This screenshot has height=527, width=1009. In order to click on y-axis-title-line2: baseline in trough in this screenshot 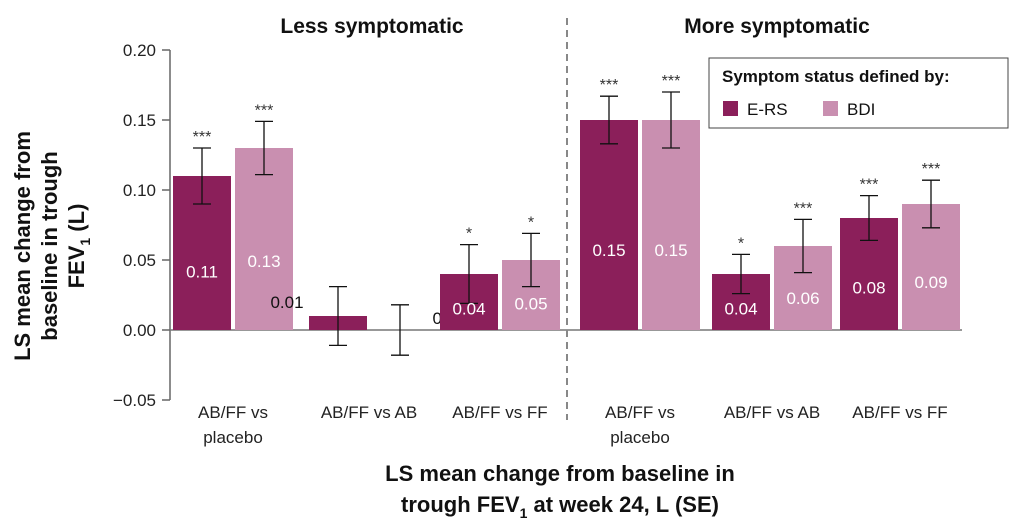, I will do `click(49, 245)`.